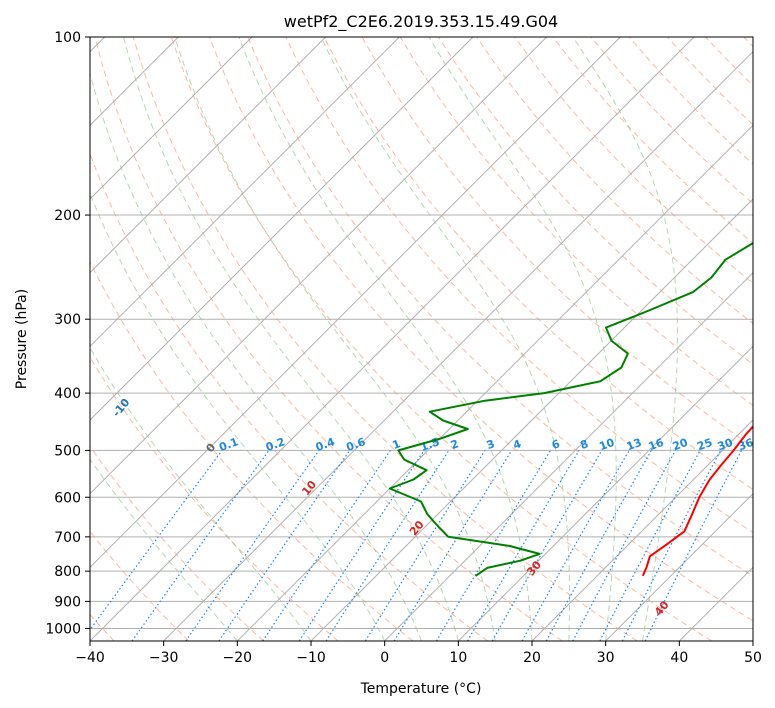 Image resolution: width=775 pixels, height=708 pixels. Describe the element at coordinates (384, 658) in the screenshot. I see `x-tick-label: 0` at that location.